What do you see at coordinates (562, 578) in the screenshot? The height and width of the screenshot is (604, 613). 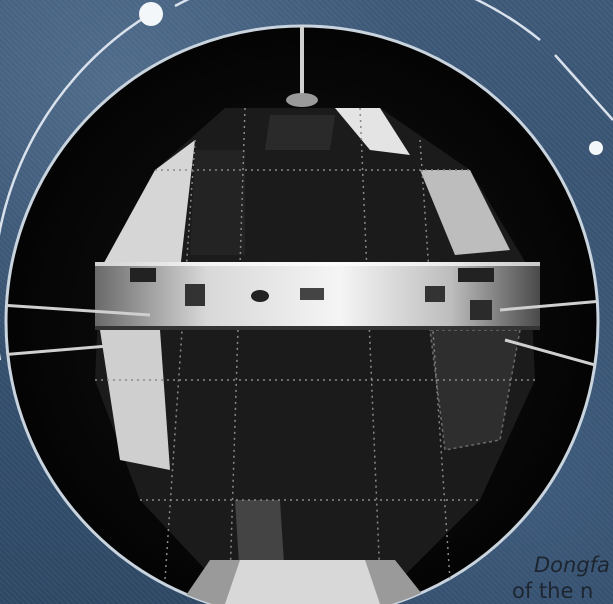 I see `photo-caption: Dongfa of the n` at bounding box center [562, 578].